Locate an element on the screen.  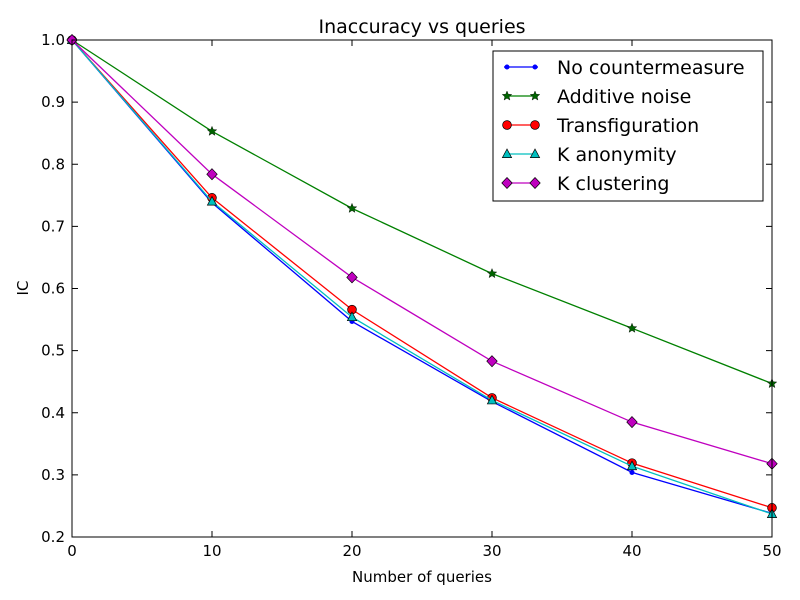
y-tick-label: 0.5 is located at coordinates (53, 351).